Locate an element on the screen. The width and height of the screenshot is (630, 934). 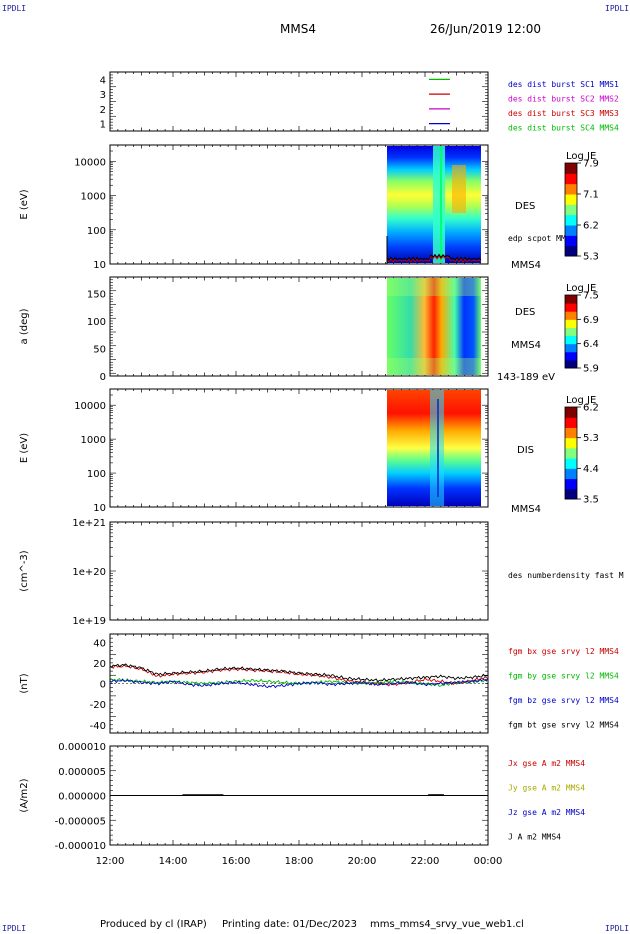
density-ytick-label: 1e+20 is located at coordinates (89, 572).